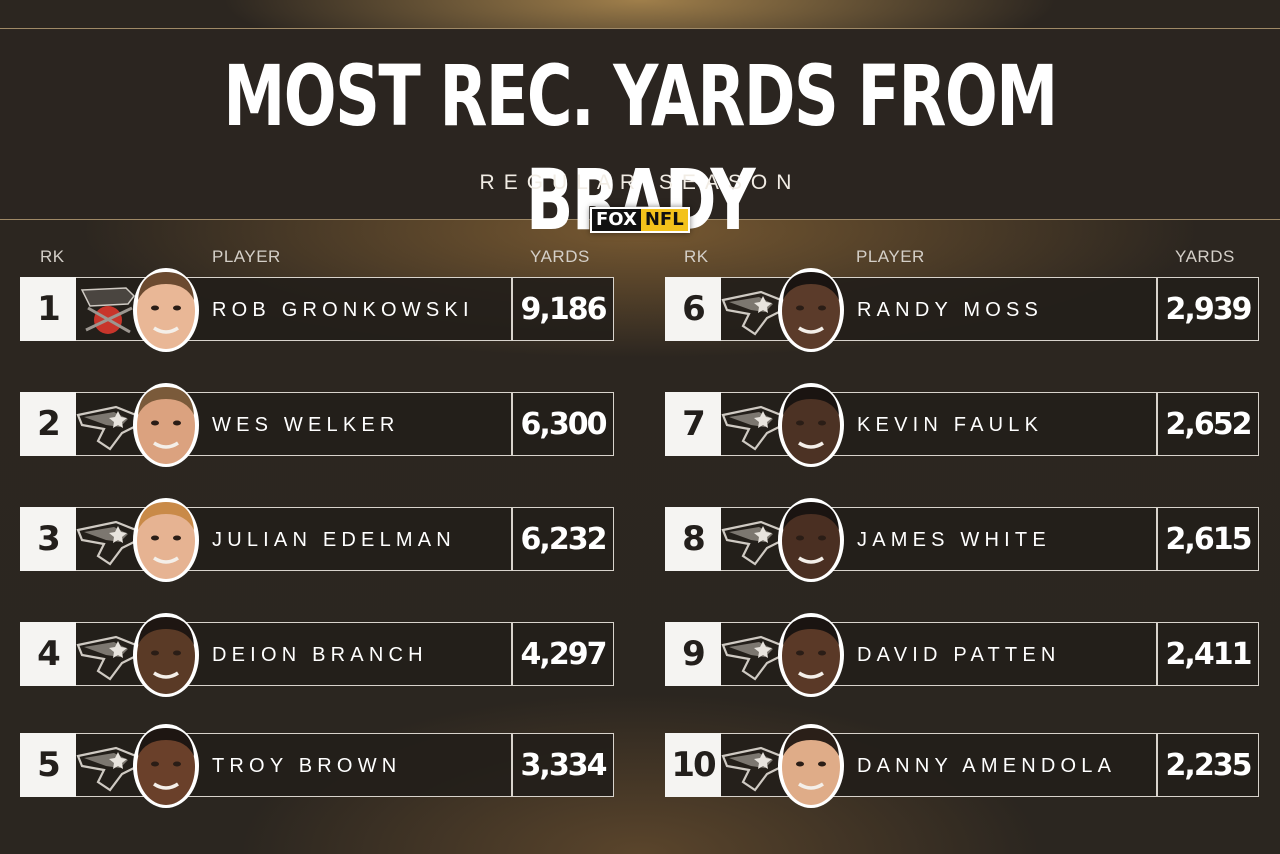 This screenshot has height=854, width=1280. I want to click on yards-value: 2,652, so click(1208, 424).